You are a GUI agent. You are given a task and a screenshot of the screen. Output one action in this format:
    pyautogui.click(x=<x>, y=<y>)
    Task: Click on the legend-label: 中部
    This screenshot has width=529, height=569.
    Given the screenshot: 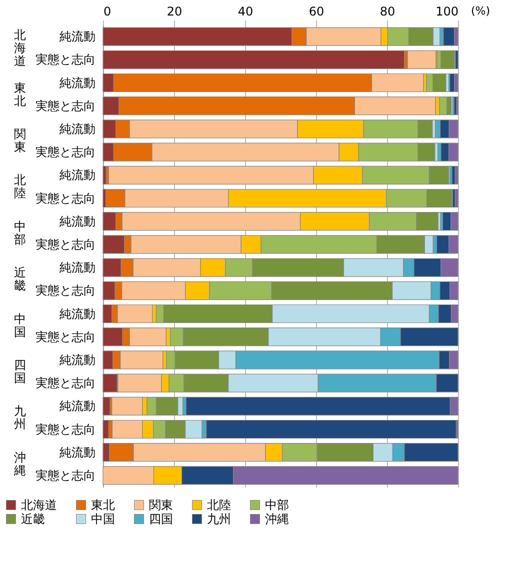 What is the action you would take?
    pyautogui.click(x=277, y=505)
    